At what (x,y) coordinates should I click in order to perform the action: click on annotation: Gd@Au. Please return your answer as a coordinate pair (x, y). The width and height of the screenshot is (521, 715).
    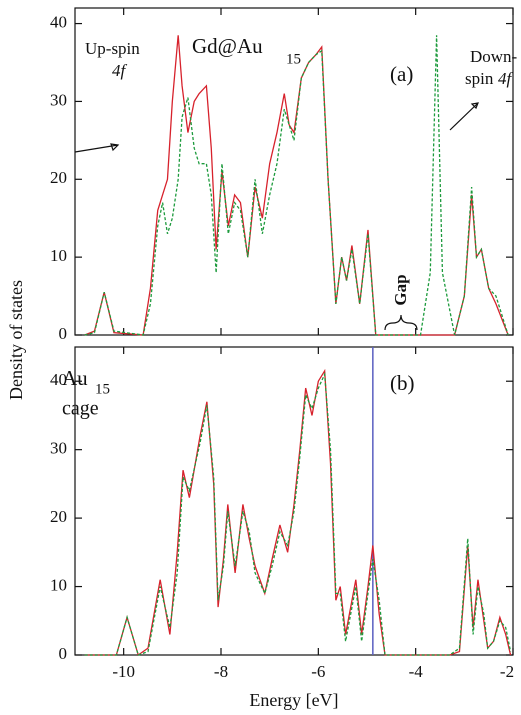
    Looking at the image, I should click on (227, 46).